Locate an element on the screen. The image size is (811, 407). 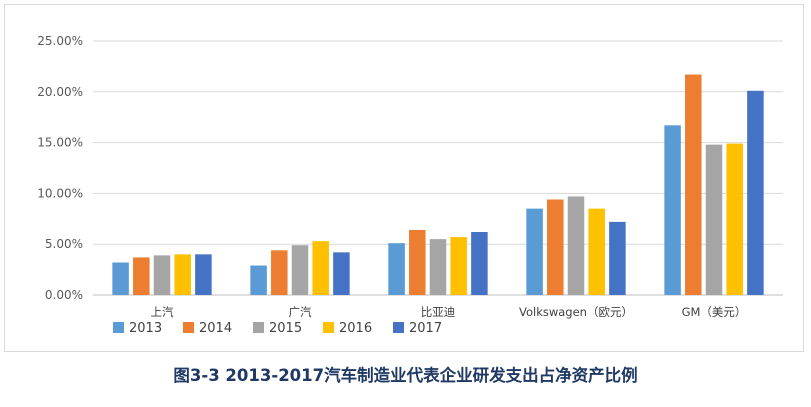
x-tick-label: 比亚迪 is located at coordinates (438, 312).